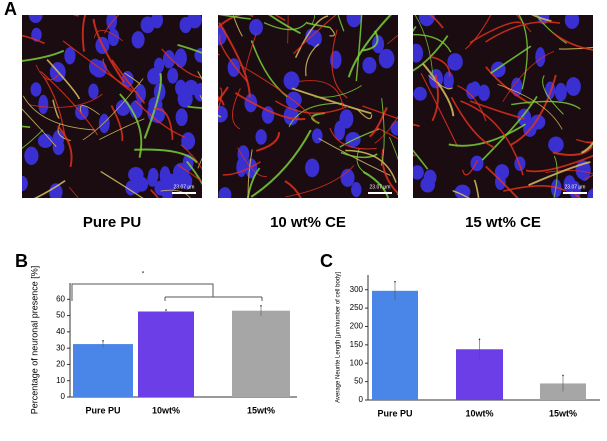  What do you see at coordinates (60, 298) in the screenshot?
I see `y-tick-label: 60` at bounding box center [60, 298].